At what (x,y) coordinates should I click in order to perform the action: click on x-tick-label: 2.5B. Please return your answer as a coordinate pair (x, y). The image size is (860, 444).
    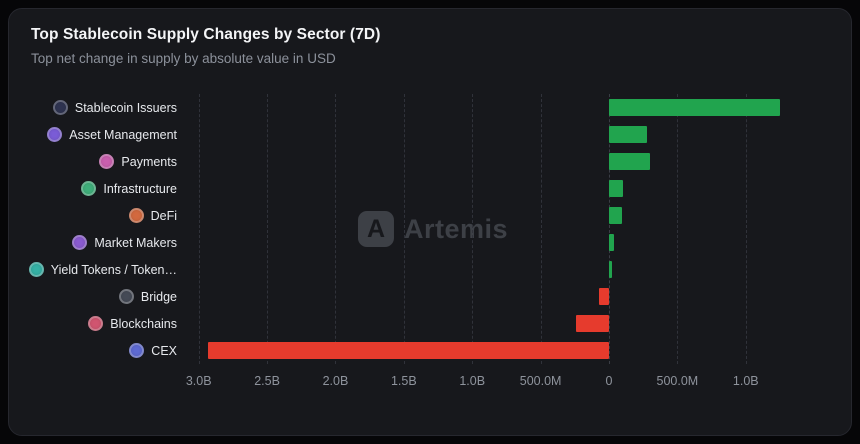
    Looking at the image, I should click on (267, 381).